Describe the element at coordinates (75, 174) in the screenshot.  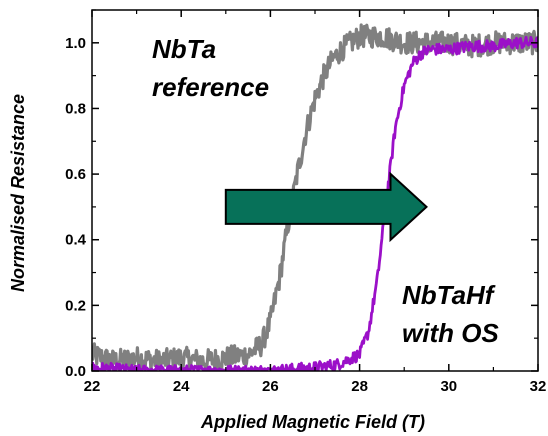
I see `y-tick-label: 0.6` at that location.